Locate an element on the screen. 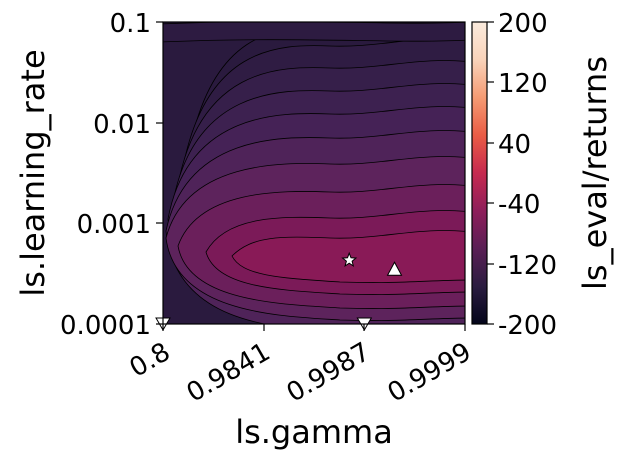  y-tick-label: 0.01 is located at coordinates (122, 125).